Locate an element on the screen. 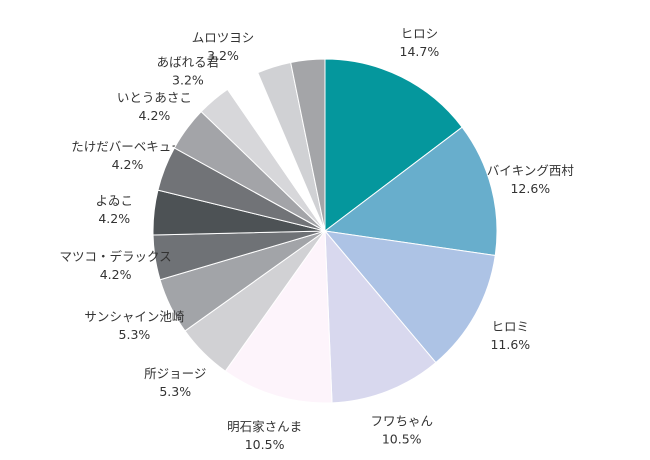 This screenshot has width=650, height=460. slice-name-4: 明石家さんま is located at coordinates (264, 426).